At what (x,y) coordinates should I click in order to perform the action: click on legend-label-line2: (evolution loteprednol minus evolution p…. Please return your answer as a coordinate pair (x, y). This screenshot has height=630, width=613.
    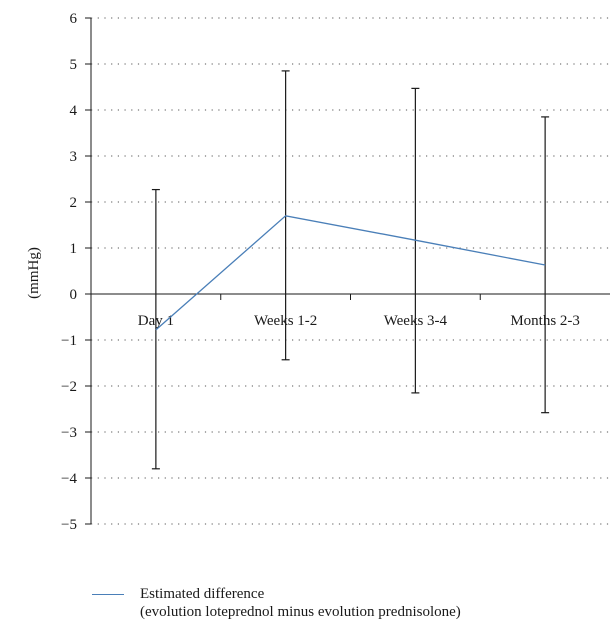
    Looking at the image, I should click on (300, 612).